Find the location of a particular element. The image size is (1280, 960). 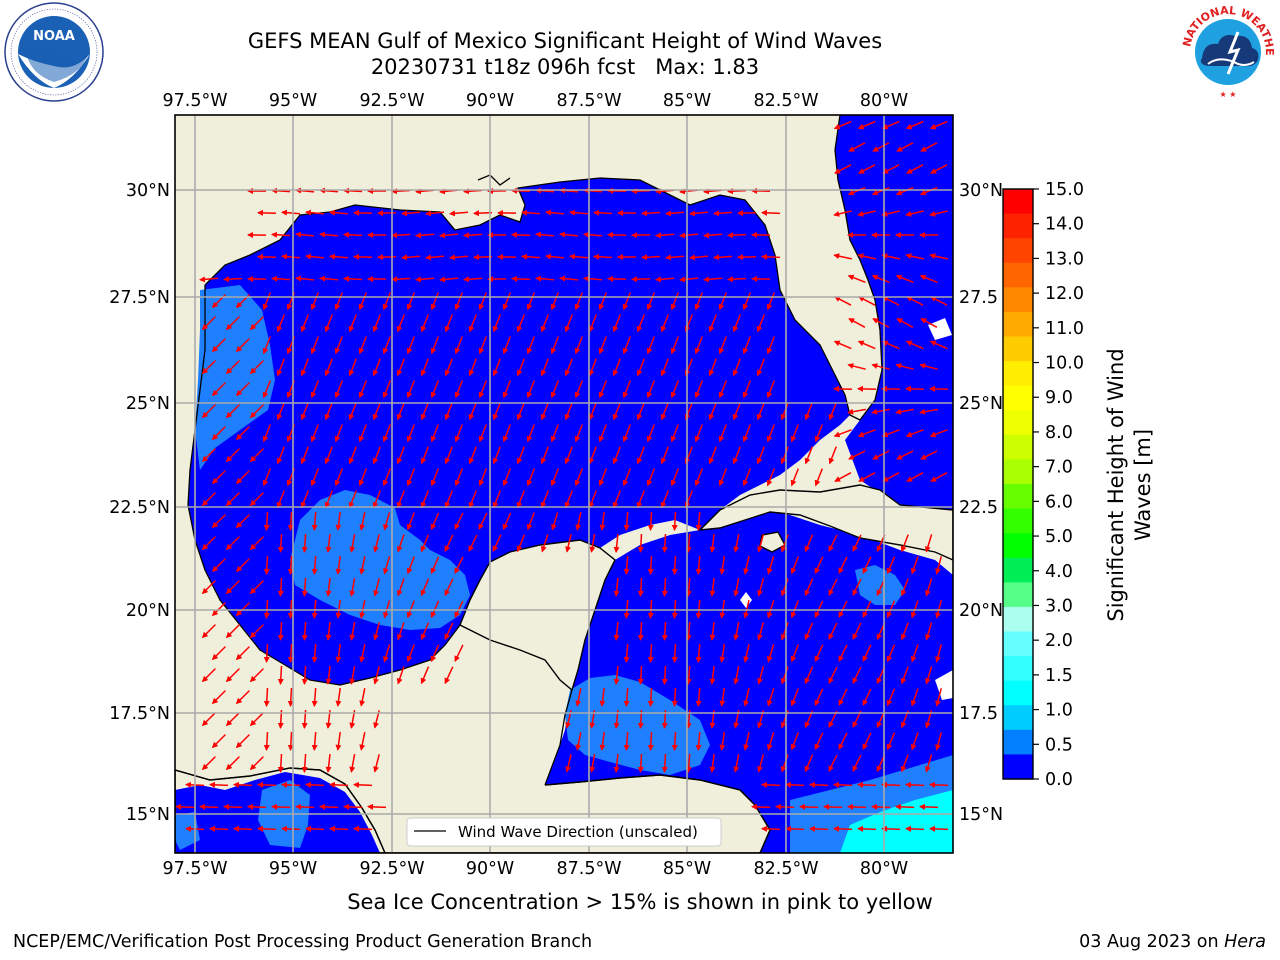

lat-label: 27.5 is located at coordinates (978, 298).